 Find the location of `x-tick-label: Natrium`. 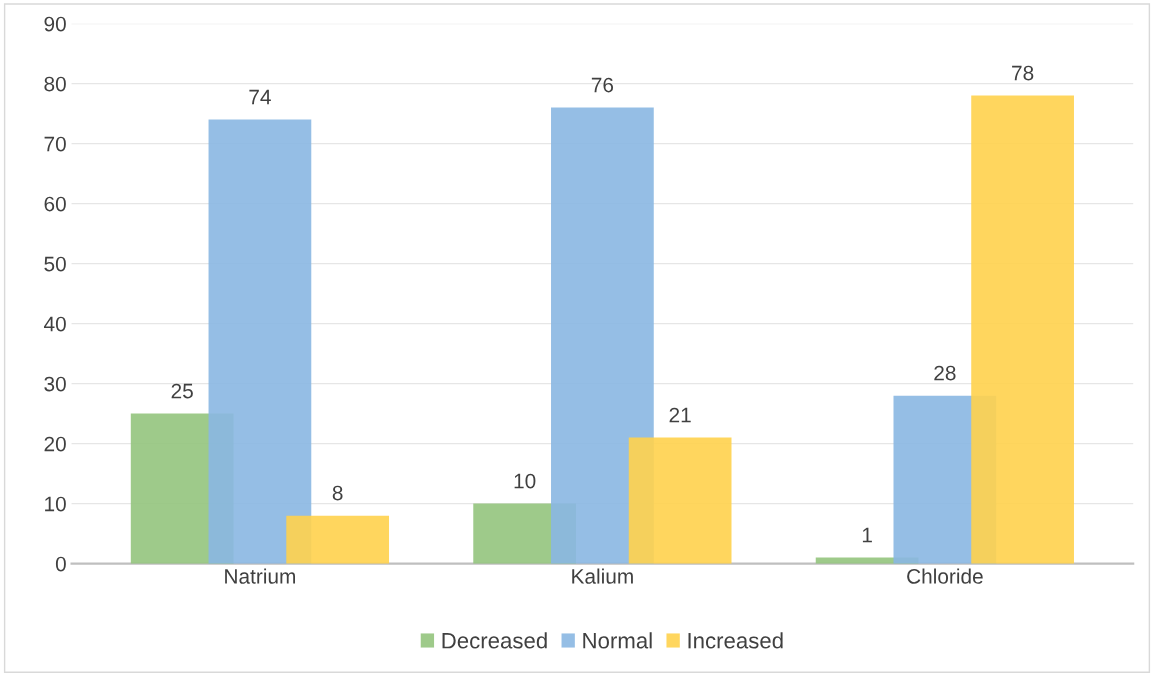

x-tick-label: Natrium is located at coordinates (260, 576).